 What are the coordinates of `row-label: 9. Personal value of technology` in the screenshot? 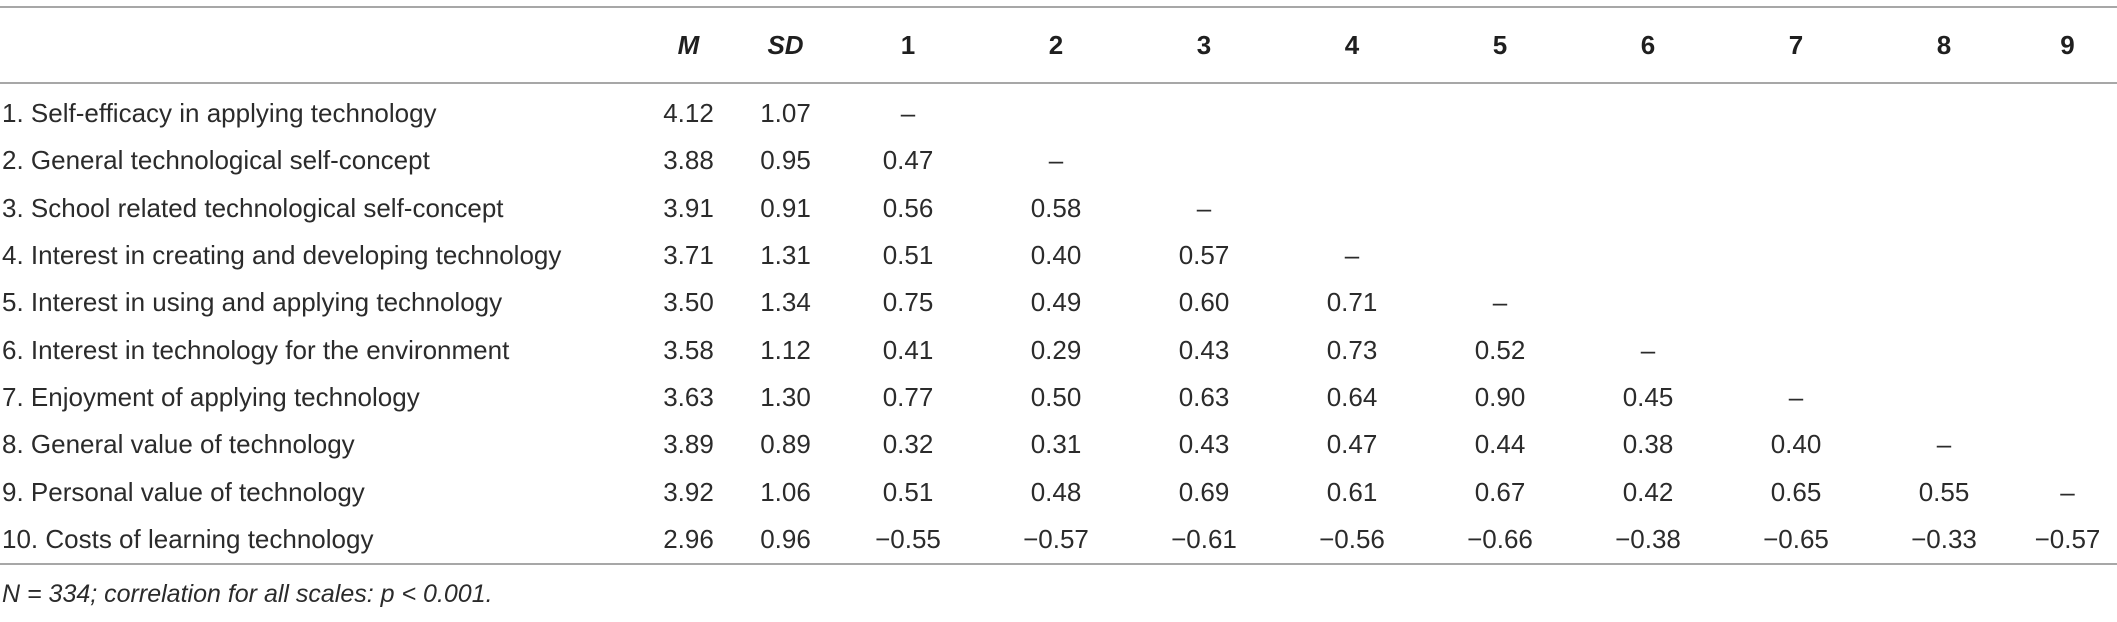 It's located at (183, 491).